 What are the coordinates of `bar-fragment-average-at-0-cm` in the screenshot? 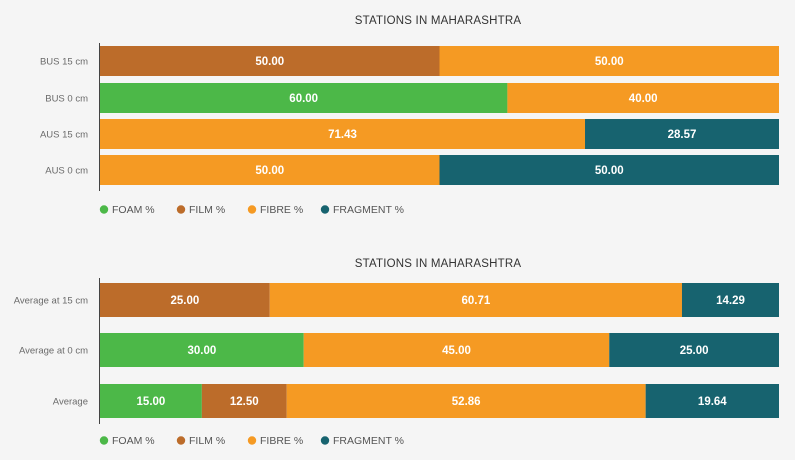 It's located at (694, 350).